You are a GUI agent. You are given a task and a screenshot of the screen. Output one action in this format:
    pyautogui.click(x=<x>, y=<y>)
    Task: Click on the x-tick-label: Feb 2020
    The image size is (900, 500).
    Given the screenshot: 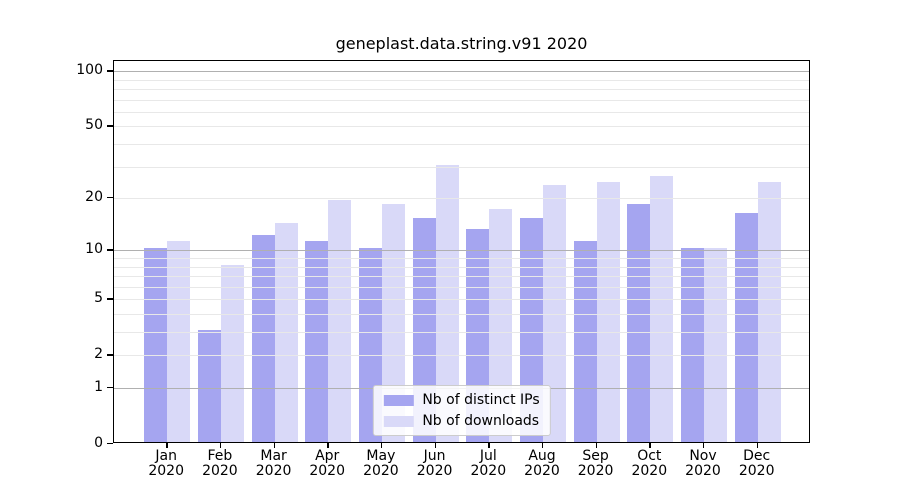 What is the action you would take?
    pyautogui.click(x=220, y=464)
    